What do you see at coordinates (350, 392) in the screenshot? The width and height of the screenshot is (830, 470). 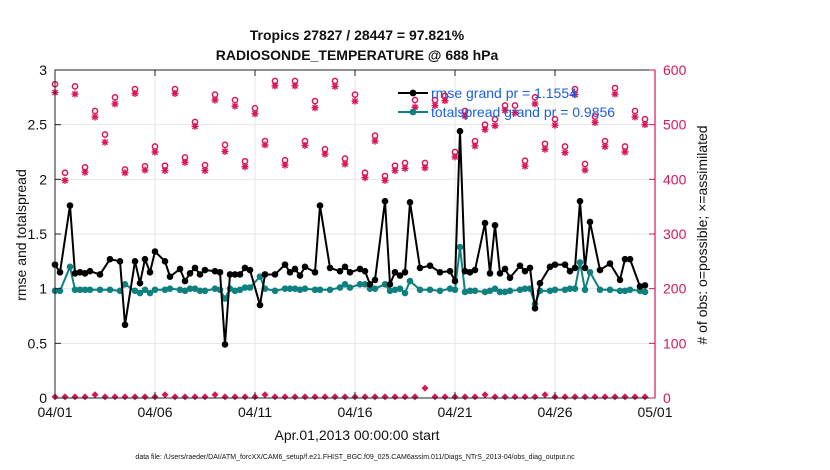 I see `obs-zero-series` at bounding box center [350, 392].